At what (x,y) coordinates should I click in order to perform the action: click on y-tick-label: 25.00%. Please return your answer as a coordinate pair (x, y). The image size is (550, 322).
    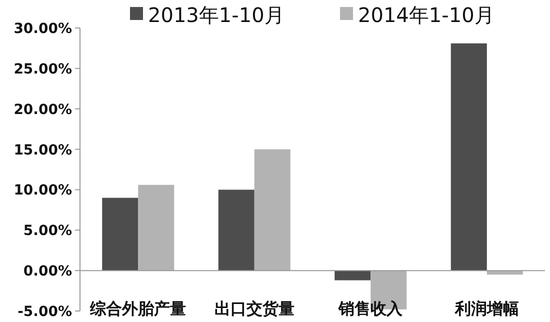
    Looking at the image, I should click on (43, 69).